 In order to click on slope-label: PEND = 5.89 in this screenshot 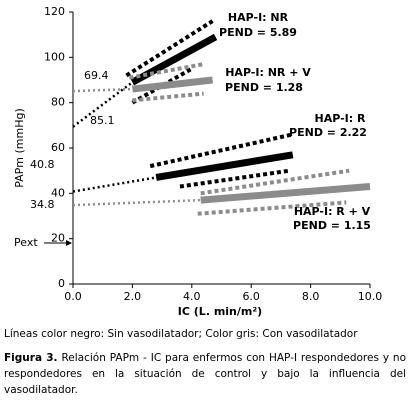, I will do `click(258, 32)`.